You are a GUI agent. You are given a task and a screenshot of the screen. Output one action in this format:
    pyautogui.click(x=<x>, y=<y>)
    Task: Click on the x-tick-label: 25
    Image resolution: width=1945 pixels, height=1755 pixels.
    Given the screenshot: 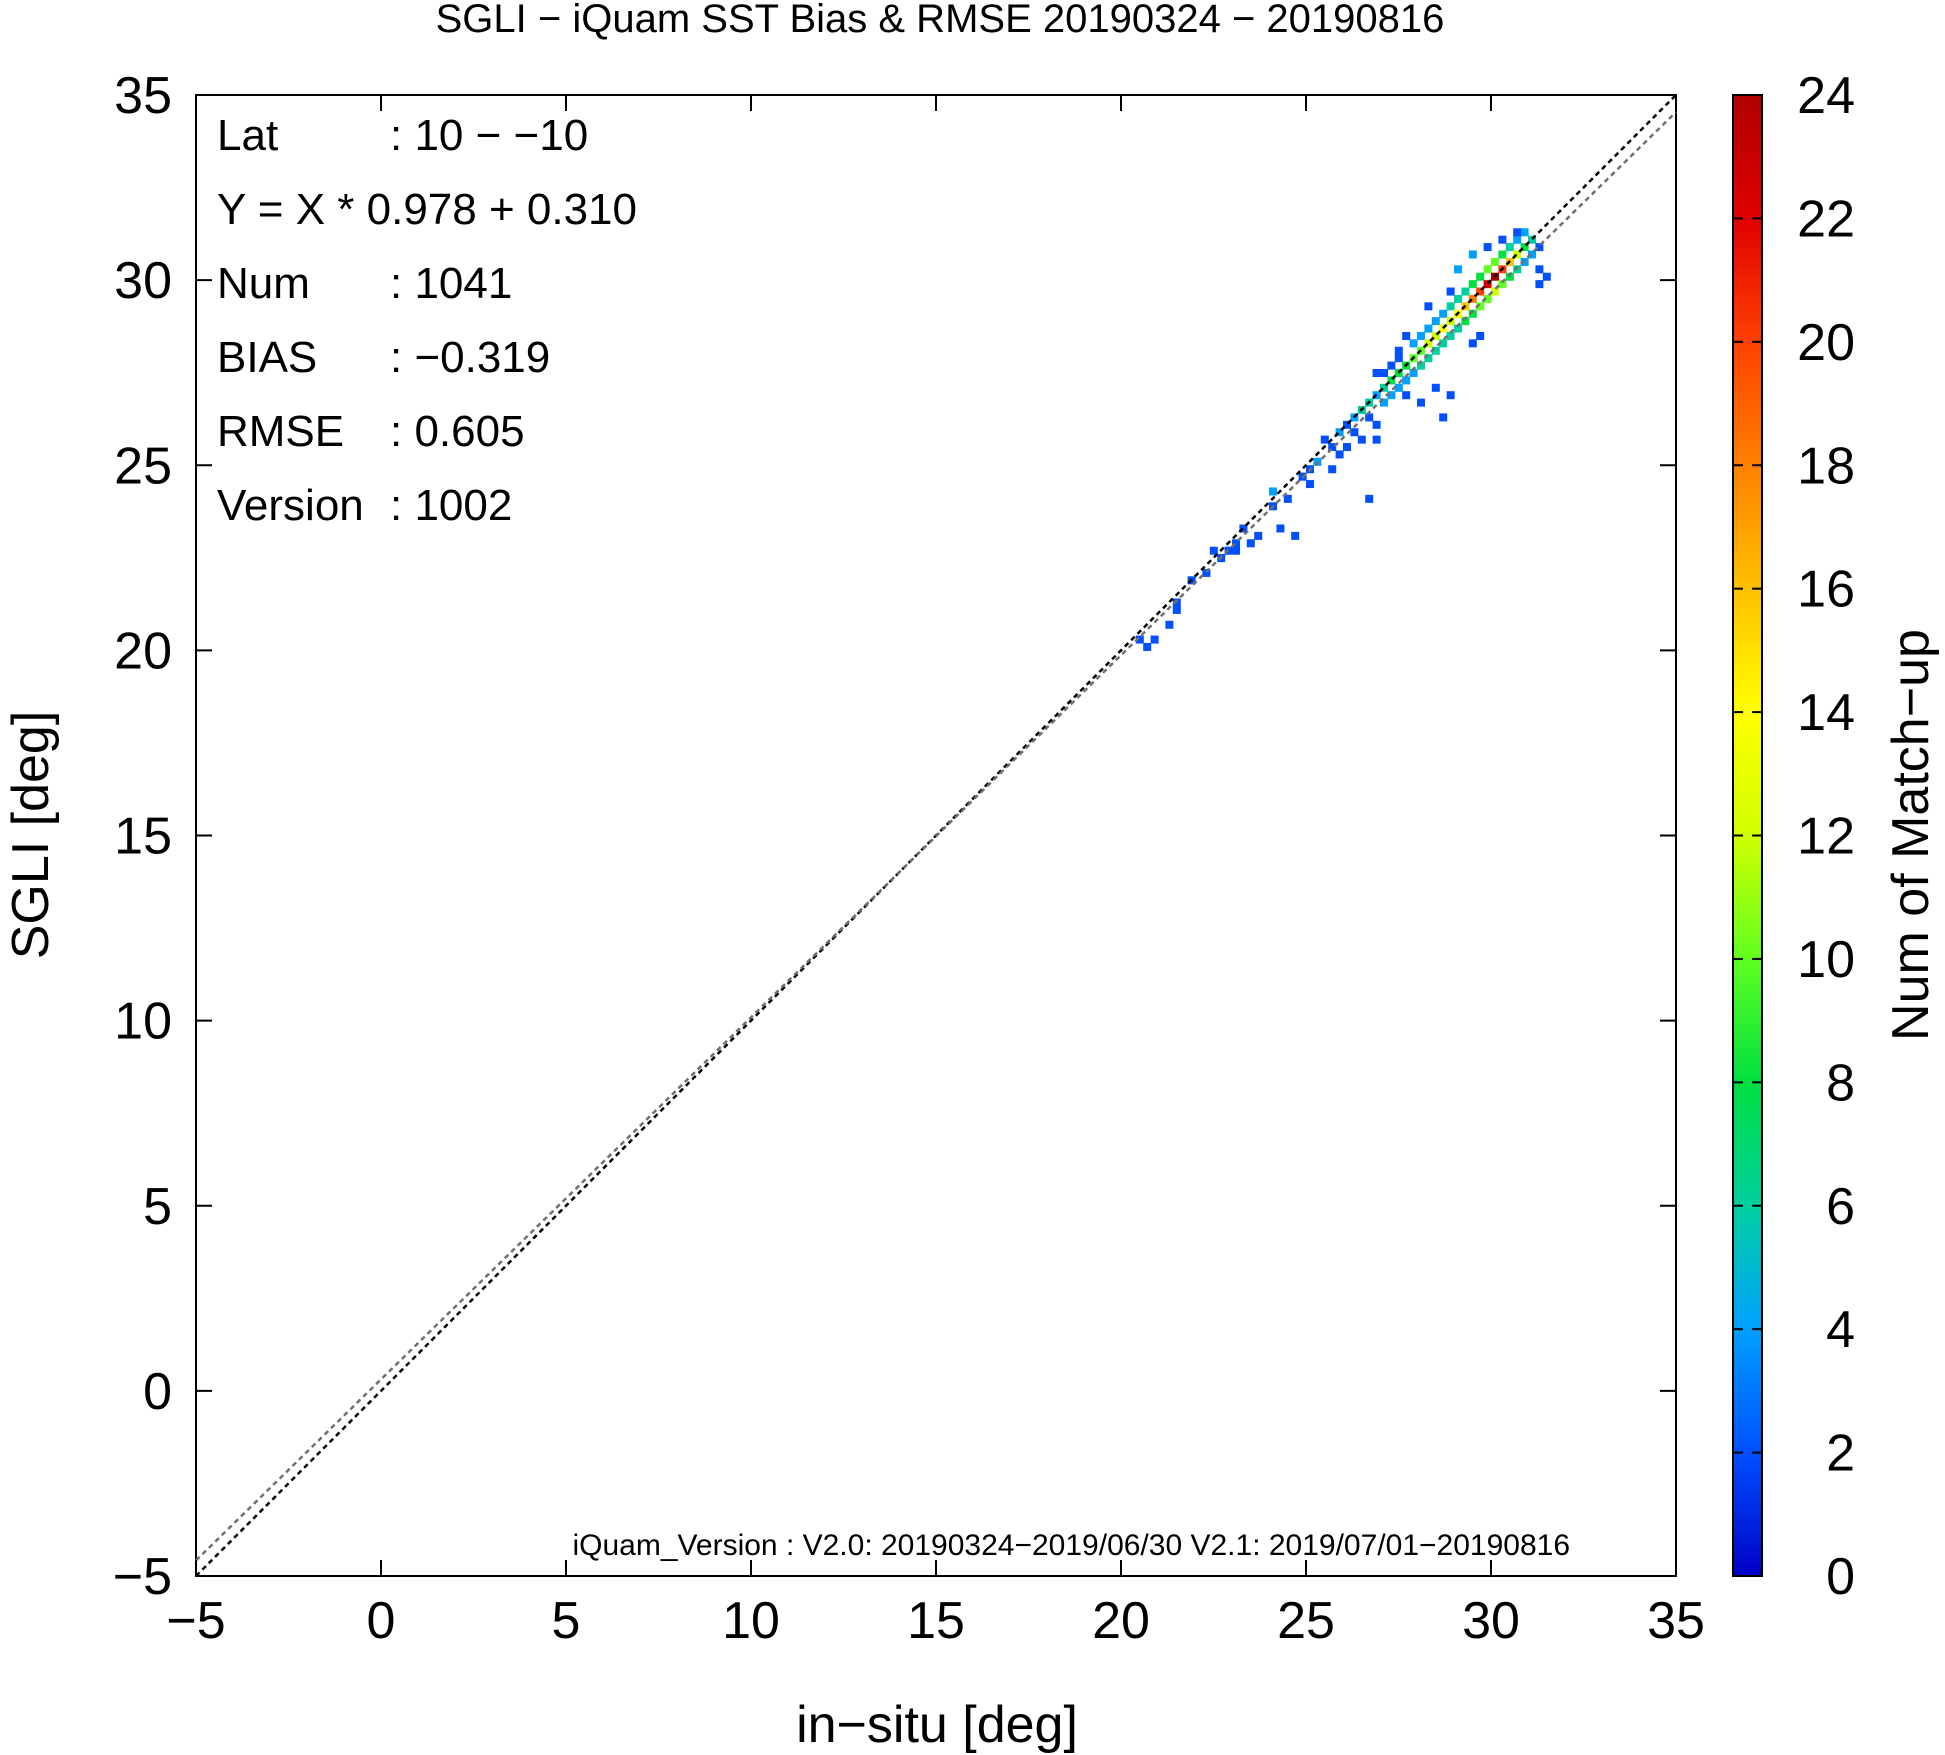 What is the action you would take?
    pyautogui.click(x=1306, y=1621)
    